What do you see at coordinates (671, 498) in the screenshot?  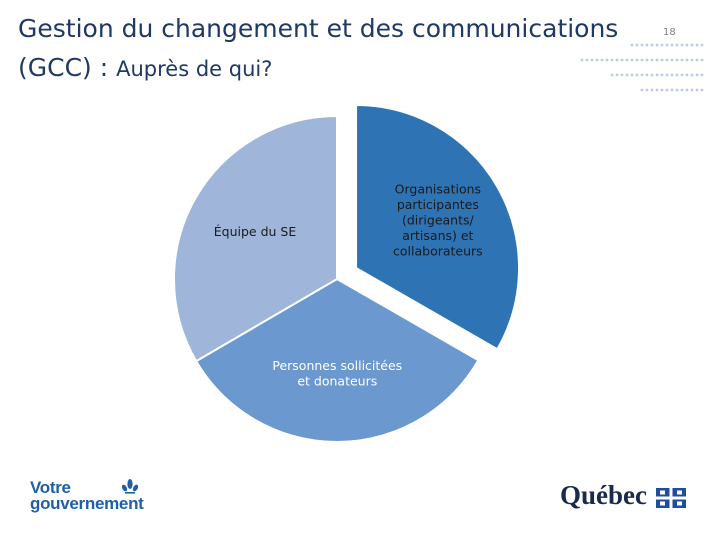 I see `quebec-flag-icon` at bounding box center [671, 498].